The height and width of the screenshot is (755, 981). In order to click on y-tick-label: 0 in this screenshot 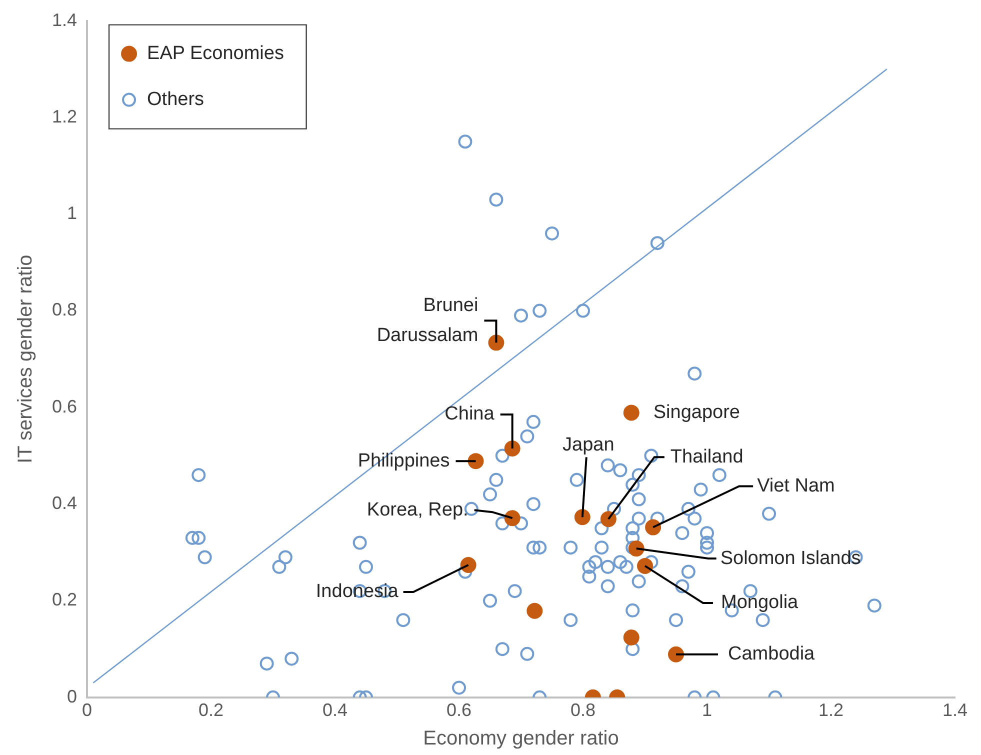, I will do `click(72, 696)`.